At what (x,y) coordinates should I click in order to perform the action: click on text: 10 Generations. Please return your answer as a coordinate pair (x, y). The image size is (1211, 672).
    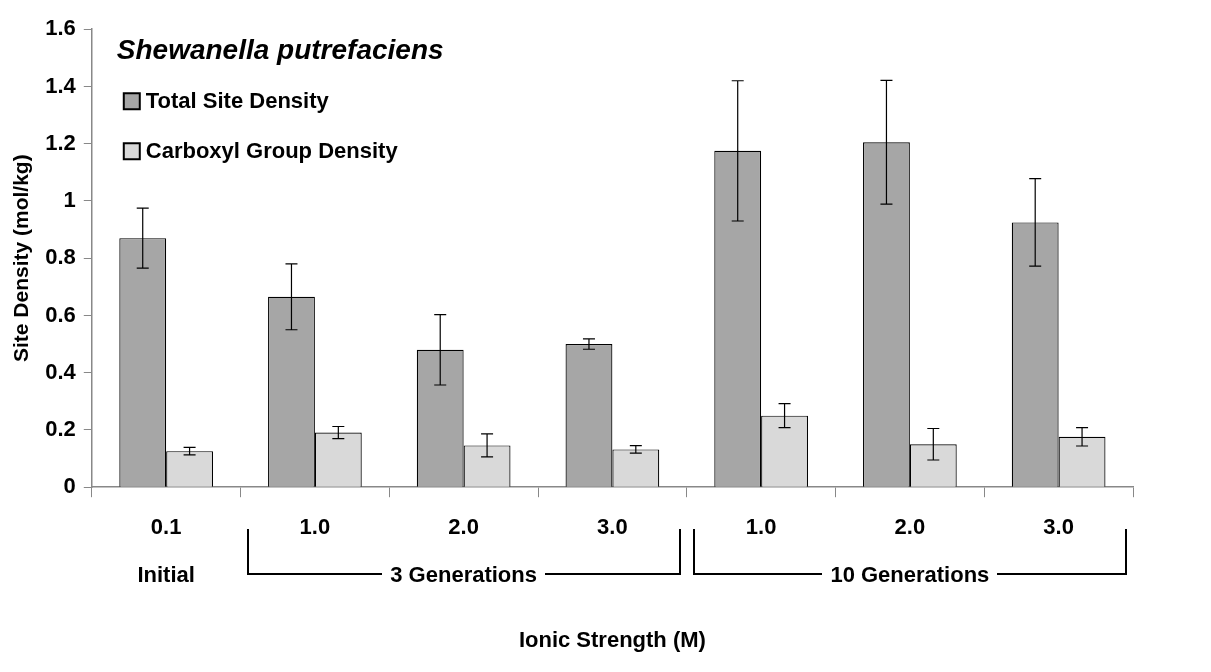
    Looking at the image, I should click on (910, 575).